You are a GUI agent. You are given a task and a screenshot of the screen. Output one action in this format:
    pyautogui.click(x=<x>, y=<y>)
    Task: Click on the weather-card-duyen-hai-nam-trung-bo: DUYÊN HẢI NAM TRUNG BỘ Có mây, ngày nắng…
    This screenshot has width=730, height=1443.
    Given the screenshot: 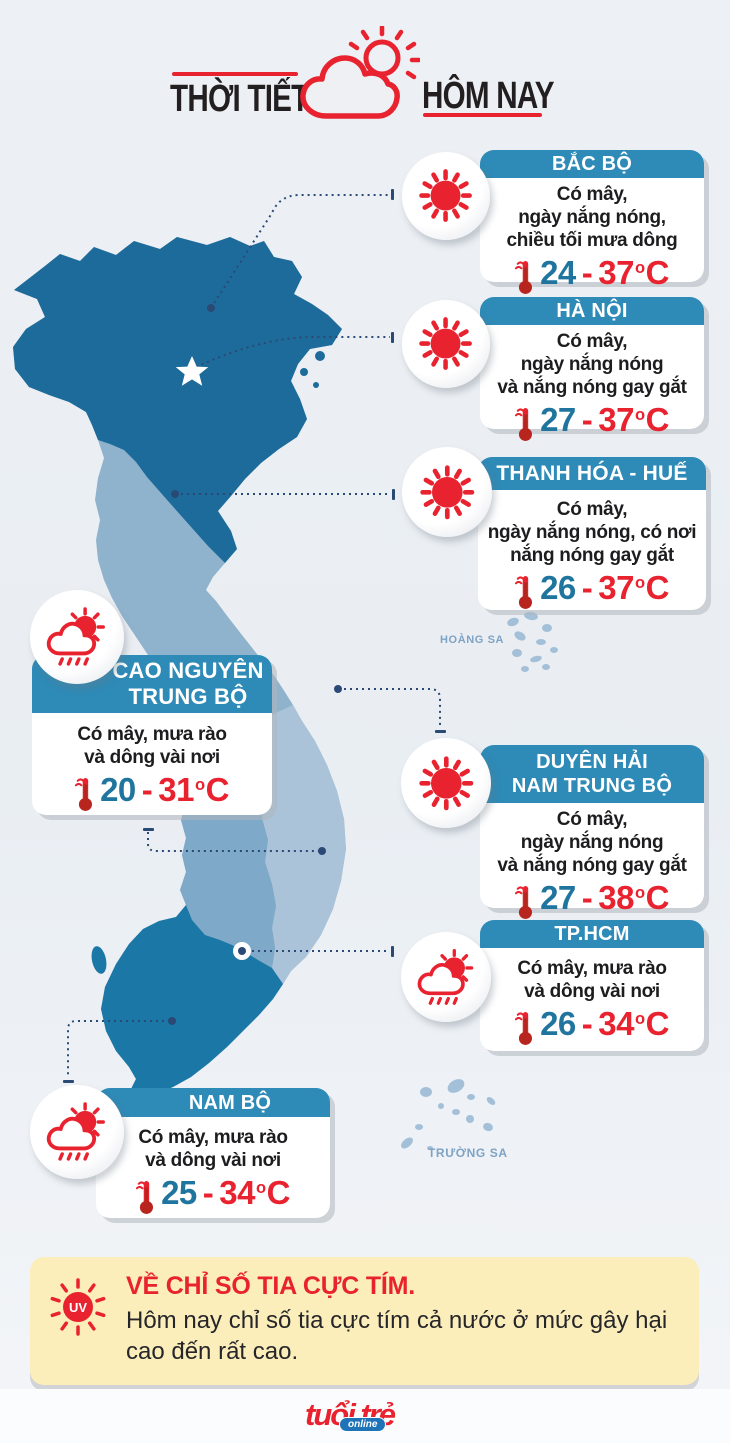 What is the action you would take?
    pyautogui.click(x=592, y=832)
    